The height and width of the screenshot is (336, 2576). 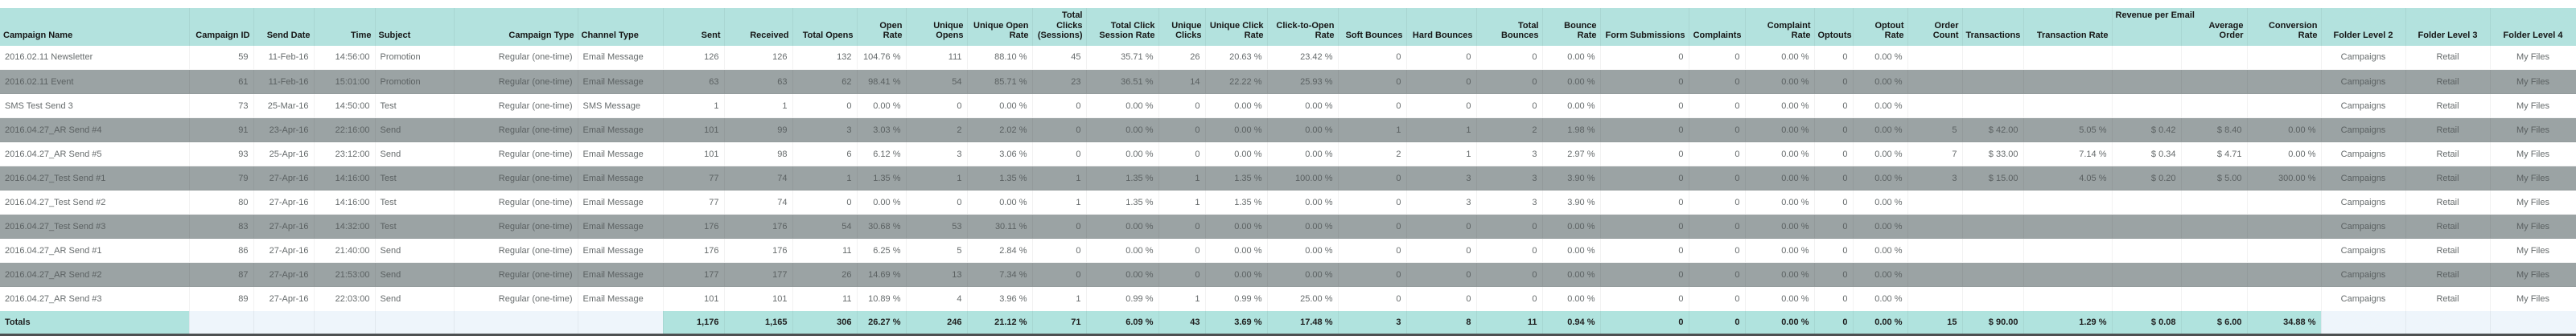 What do you see at coordinates (1571, 27) in the screenshot?
I see `column-header-bounce_rate: Bounce Rate` at bounding box center [1571, 27].